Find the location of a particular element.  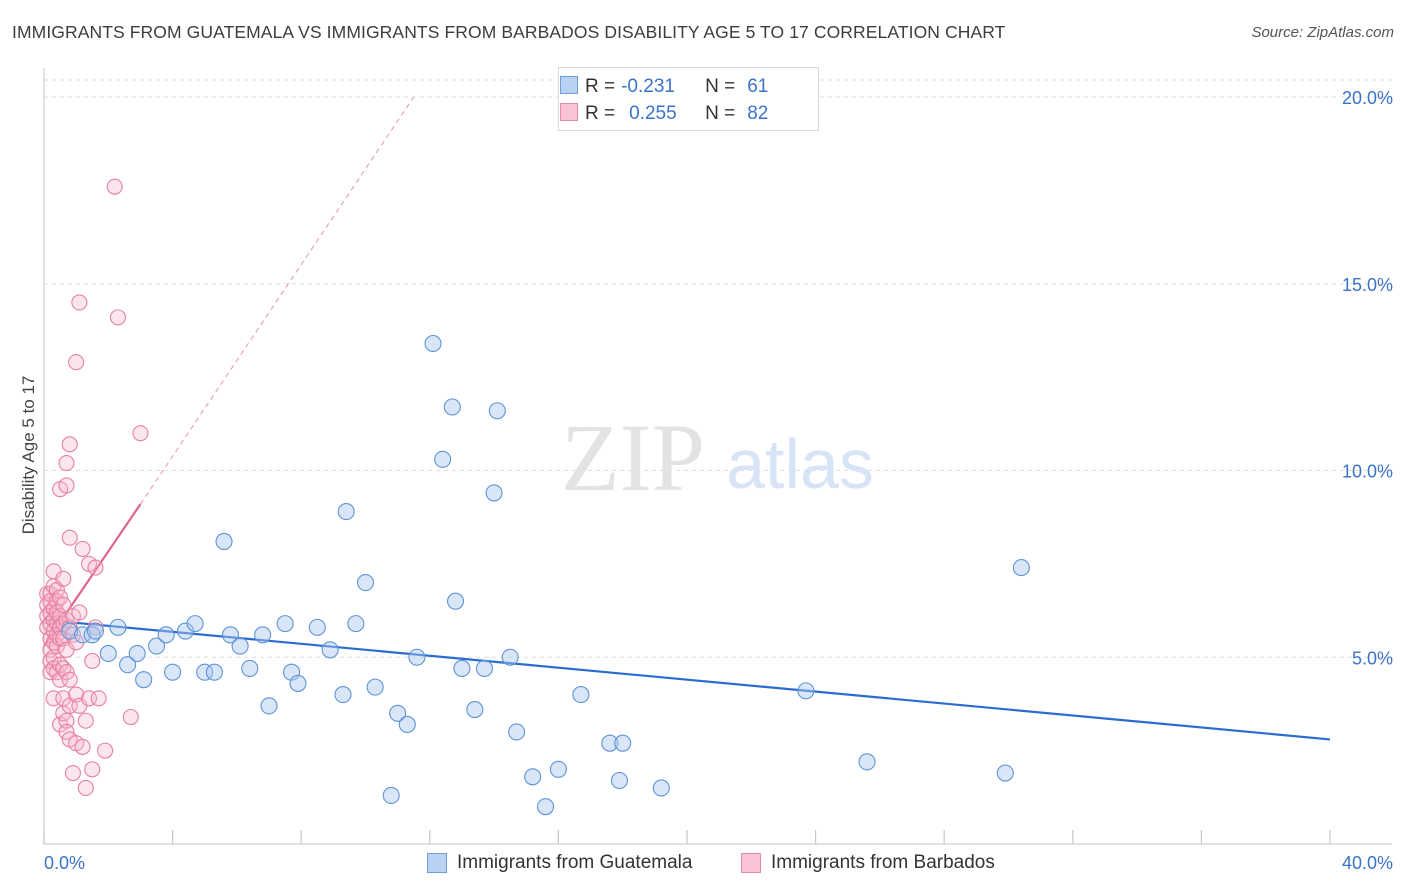

y-tick-label-0: 5.0% is located at coordinates (1372, 658).